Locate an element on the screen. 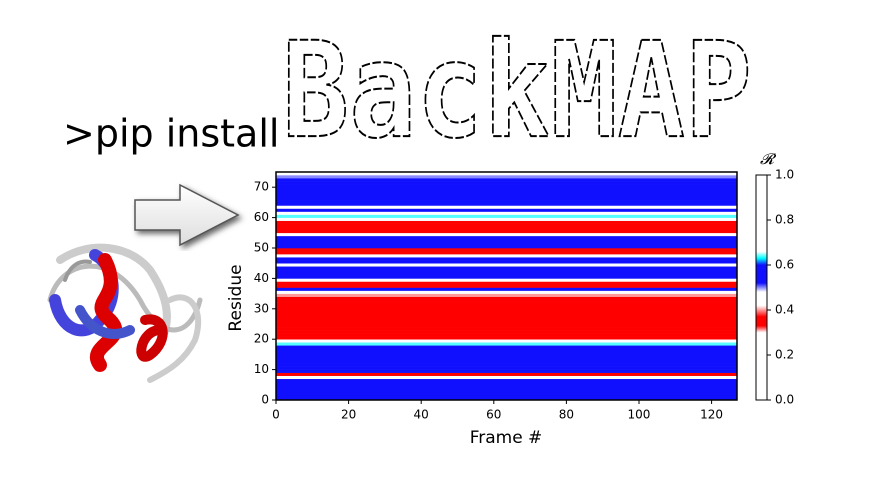 The width and height of the screenshot is (883, 487). x-axis-label: Frame # is located at coordinates (506, 438).